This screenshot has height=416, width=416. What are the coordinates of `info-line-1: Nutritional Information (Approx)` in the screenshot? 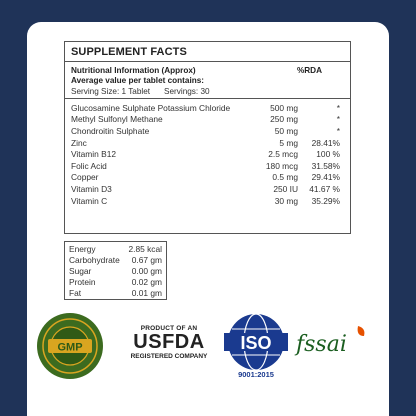 It's located at (133, 70).